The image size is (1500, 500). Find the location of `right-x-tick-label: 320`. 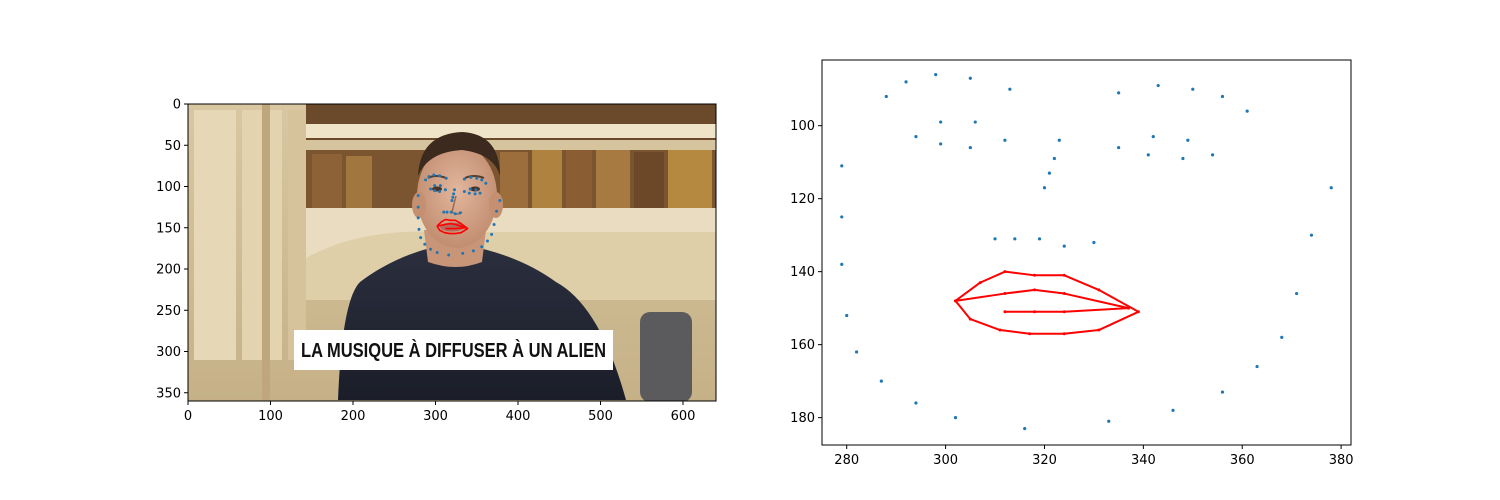

right-x-tick-label: 320 is located at coordinates (1044, 460).